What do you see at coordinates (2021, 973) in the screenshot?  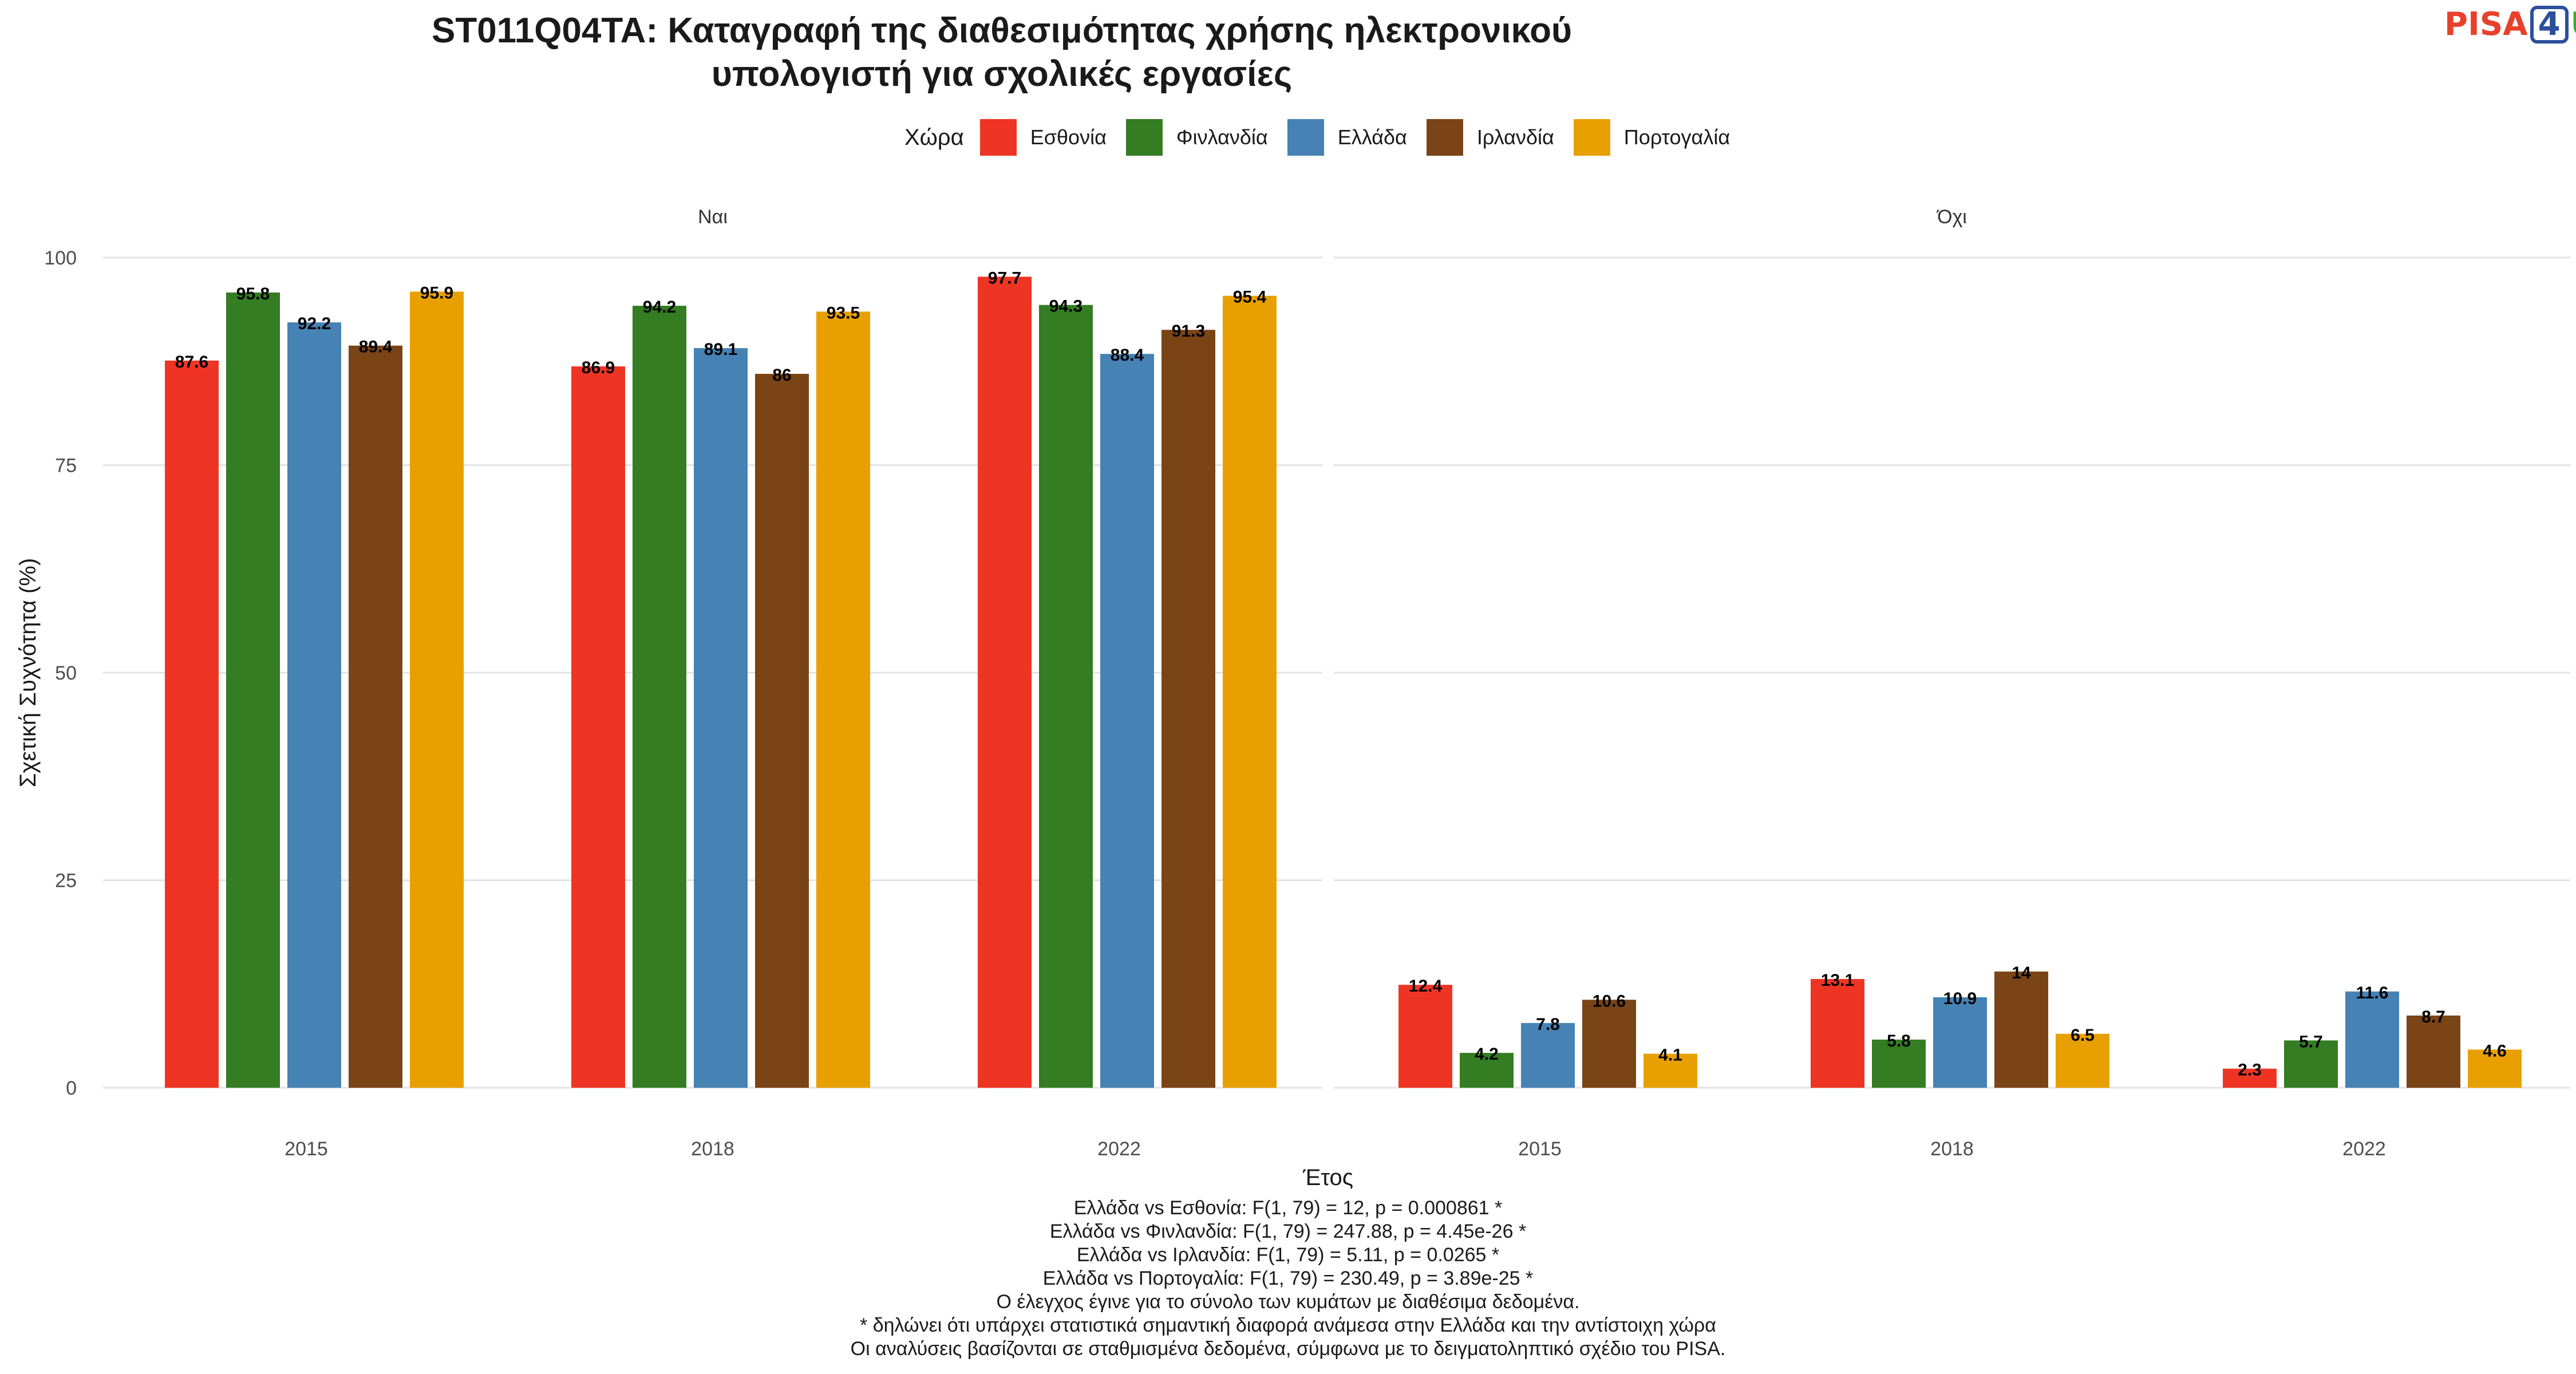 I see `data-label: 14` at bounding box center [2021, 973].